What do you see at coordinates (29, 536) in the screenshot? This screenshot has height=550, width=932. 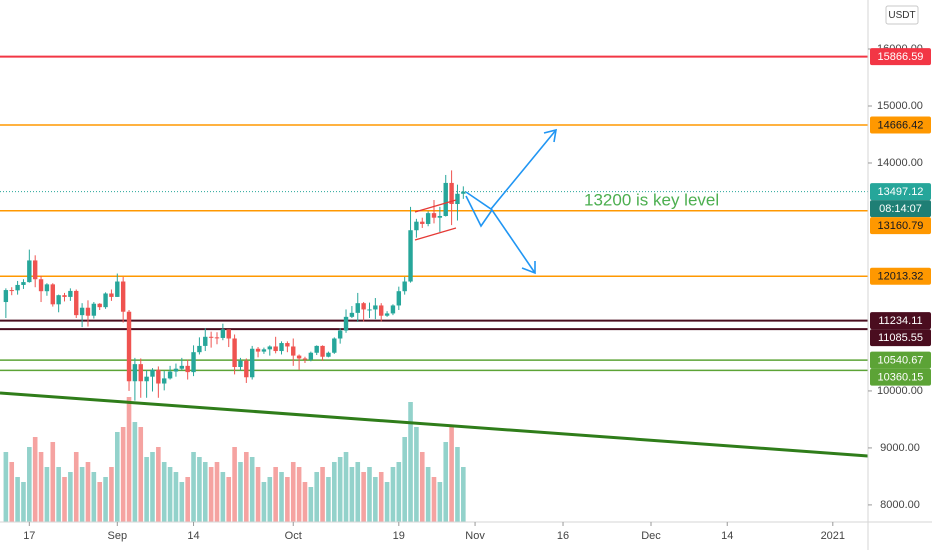 I see `x-tick-label: 17` at bounding box center [29, 536].